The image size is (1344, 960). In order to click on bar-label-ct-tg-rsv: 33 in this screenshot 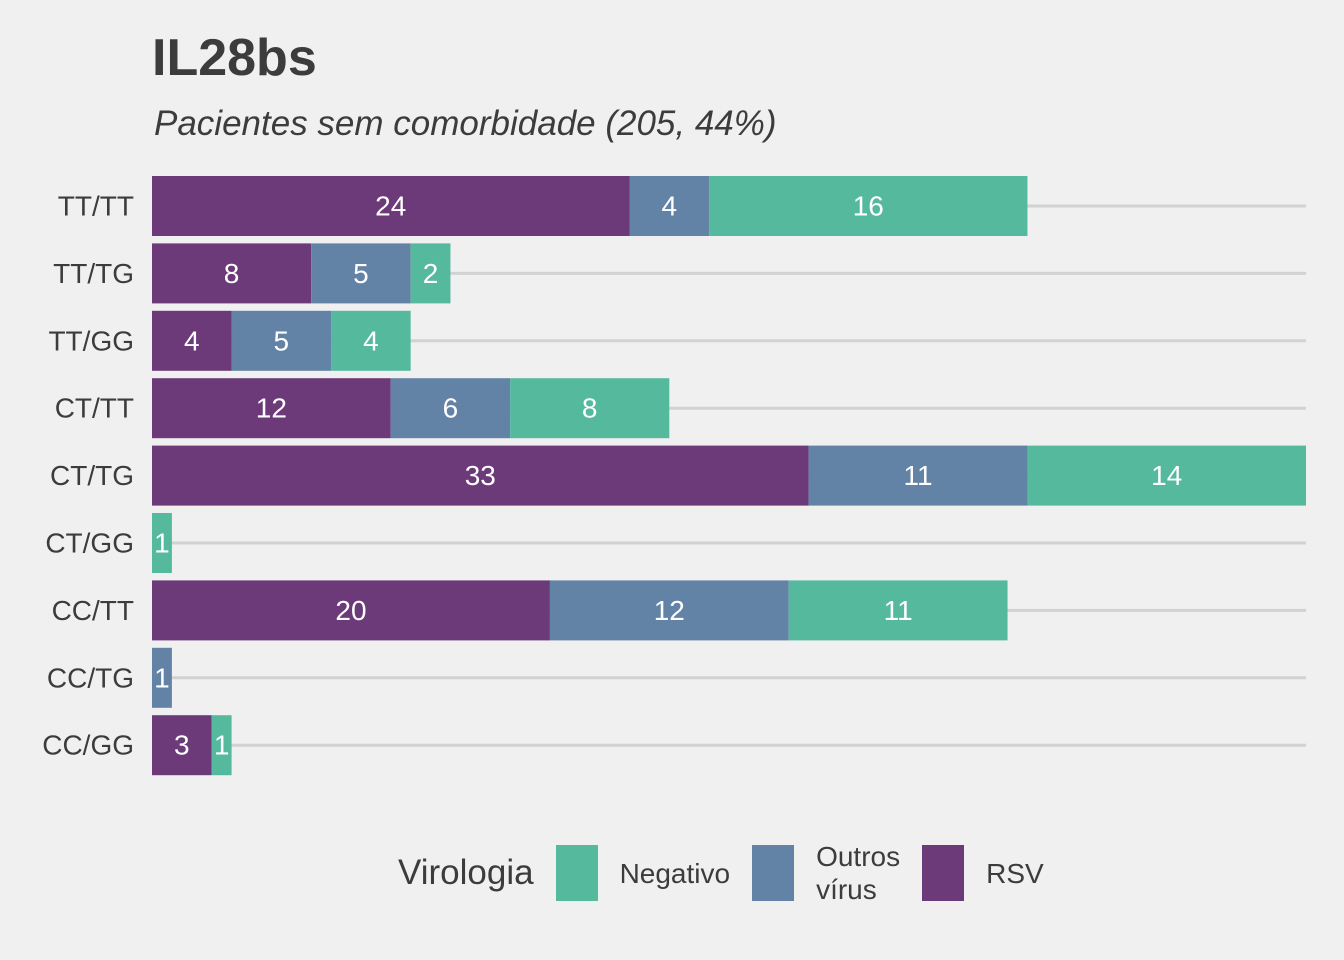, I will do `click(480, 475)`.